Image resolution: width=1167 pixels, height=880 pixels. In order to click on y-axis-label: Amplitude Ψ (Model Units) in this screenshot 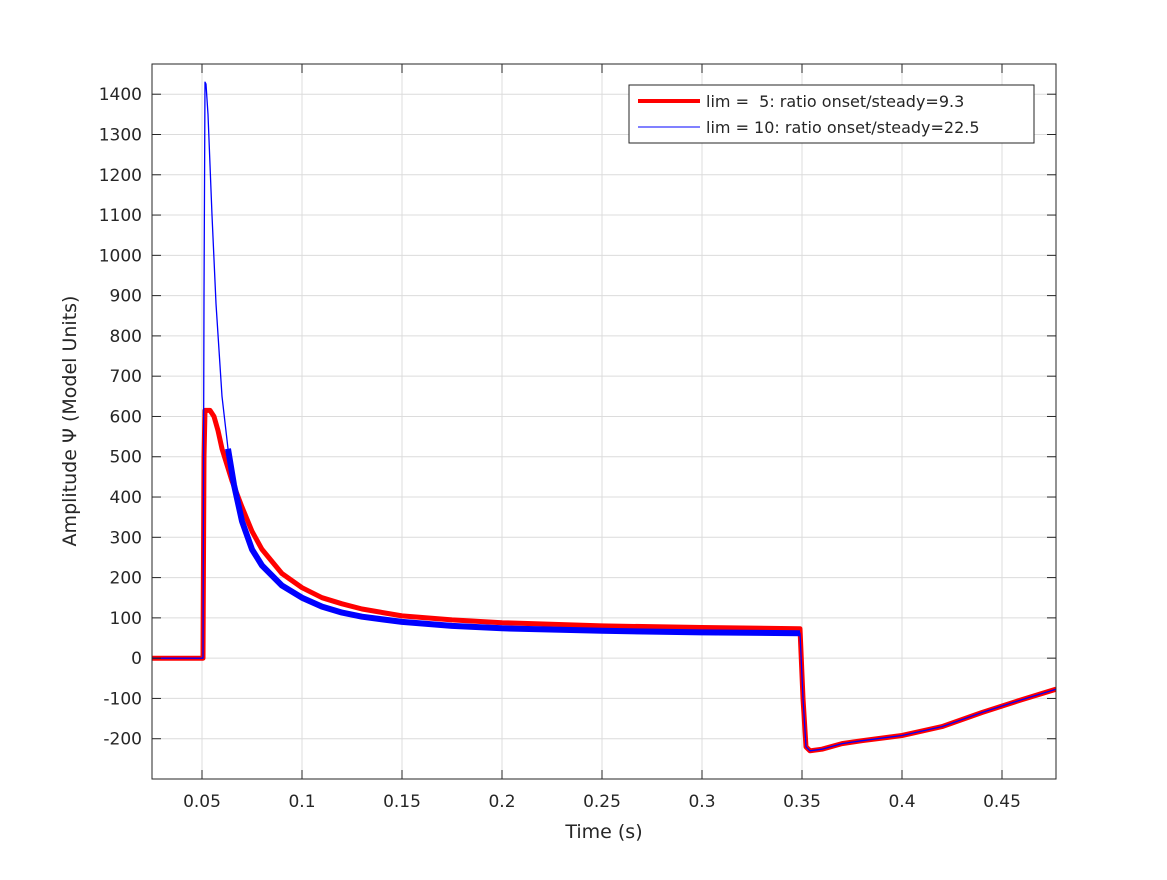, I will do `click(70, 421)`.